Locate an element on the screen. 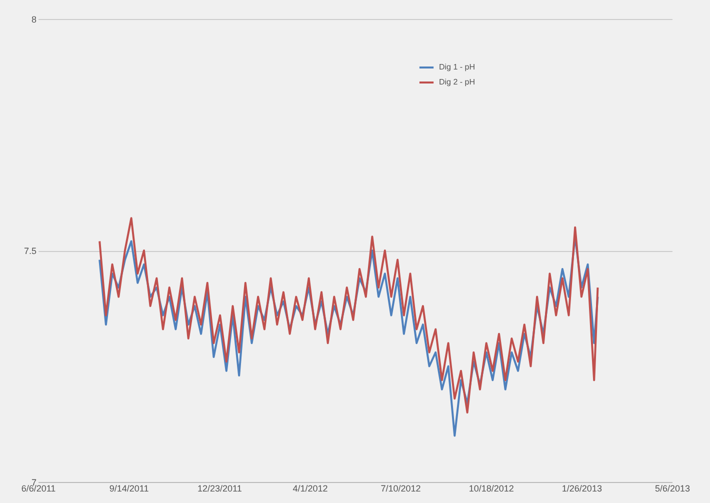 This screenshot has height=503, width=710. legend-label: Dig 2 - pH is located at coordinates (457, 82).